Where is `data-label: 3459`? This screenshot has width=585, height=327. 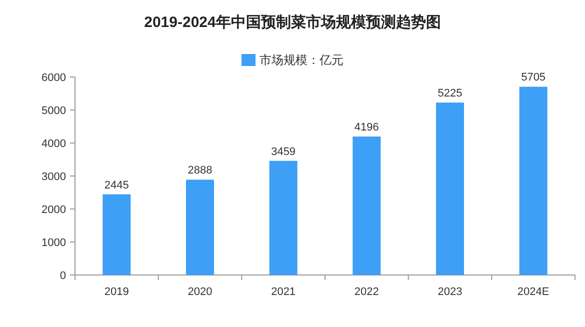 data-label: 3459 is located at coordinates (283, 152).